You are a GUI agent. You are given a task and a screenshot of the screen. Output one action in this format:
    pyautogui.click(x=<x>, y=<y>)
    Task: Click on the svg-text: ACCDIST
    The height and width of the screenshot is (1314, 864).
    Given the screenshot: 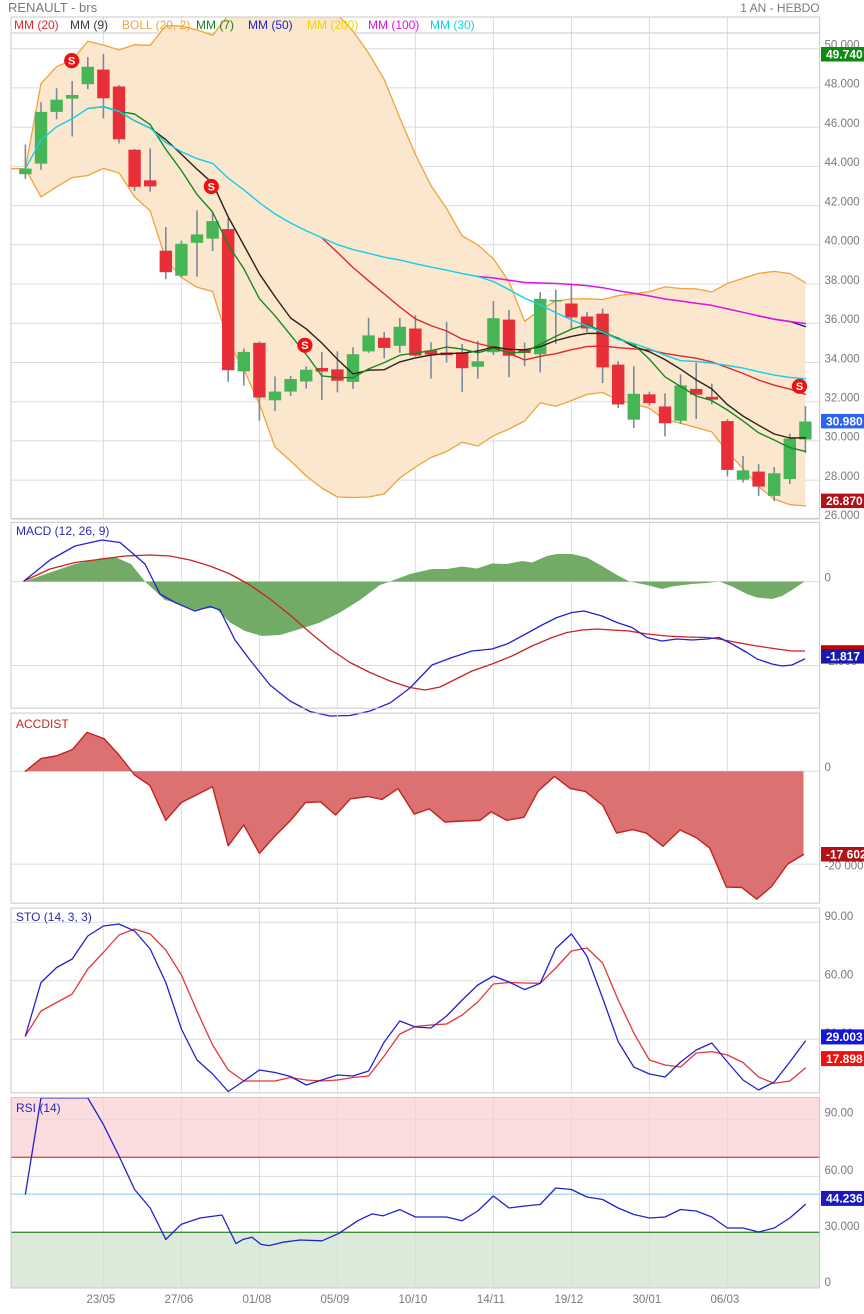 What is the action you would take?
    pyautogui.click(x=42, y=724)
    